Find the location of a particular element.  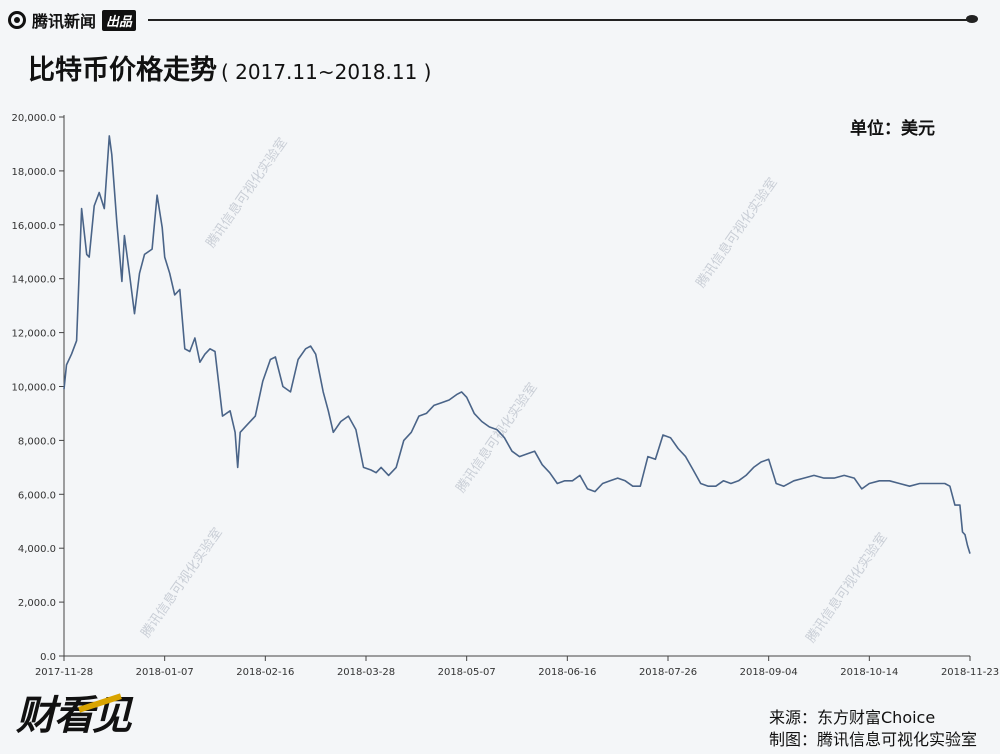

header-dot is located at coordinates (972, 19).